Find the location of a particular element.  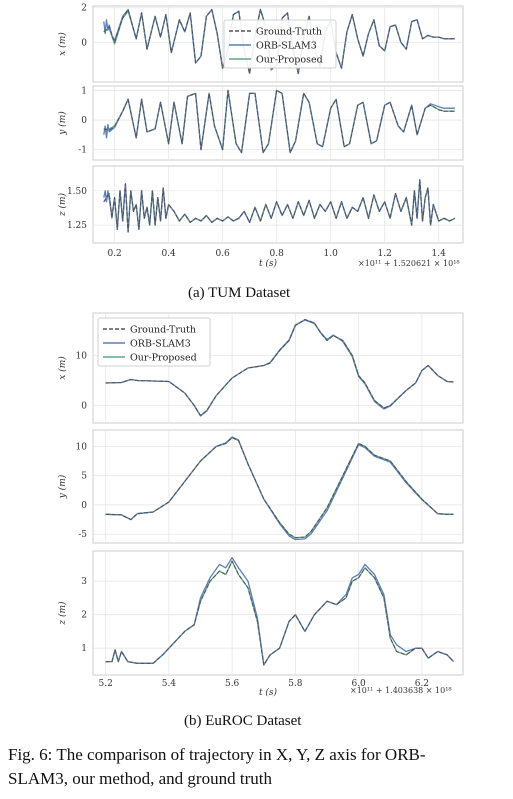

y-tick-label: -1 is located at coordinates (82, 151).